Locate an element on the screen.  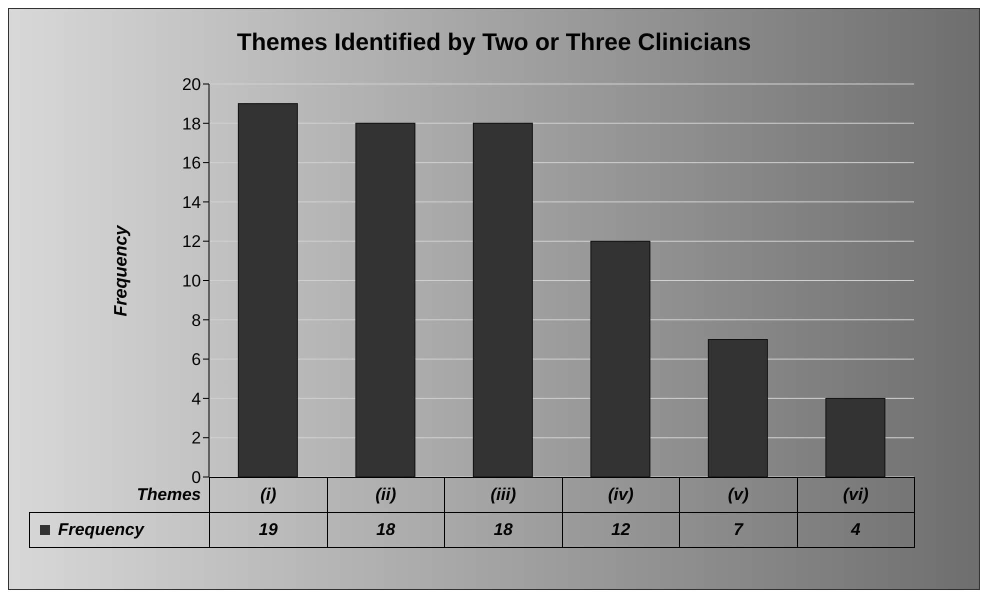
data-label: 12 is located at coordinates (621, 530).